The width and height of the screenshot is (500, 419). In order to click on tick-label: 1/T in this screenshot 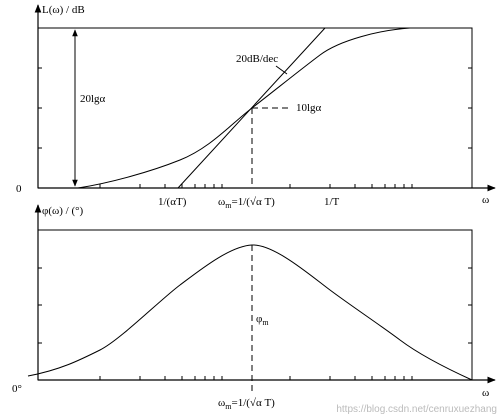, I will do `click(332, 202)`.